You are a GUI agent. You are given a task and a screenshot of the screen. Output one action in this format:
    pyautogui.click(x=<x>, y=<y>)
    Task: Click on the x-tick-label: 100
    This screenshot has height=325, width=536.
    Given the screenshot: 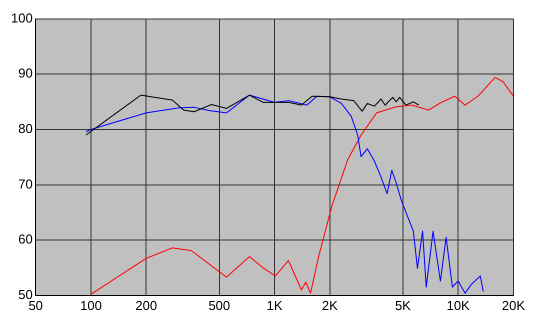 What is the action you would take?
    pyautogui.click(x=91, y=305)
    